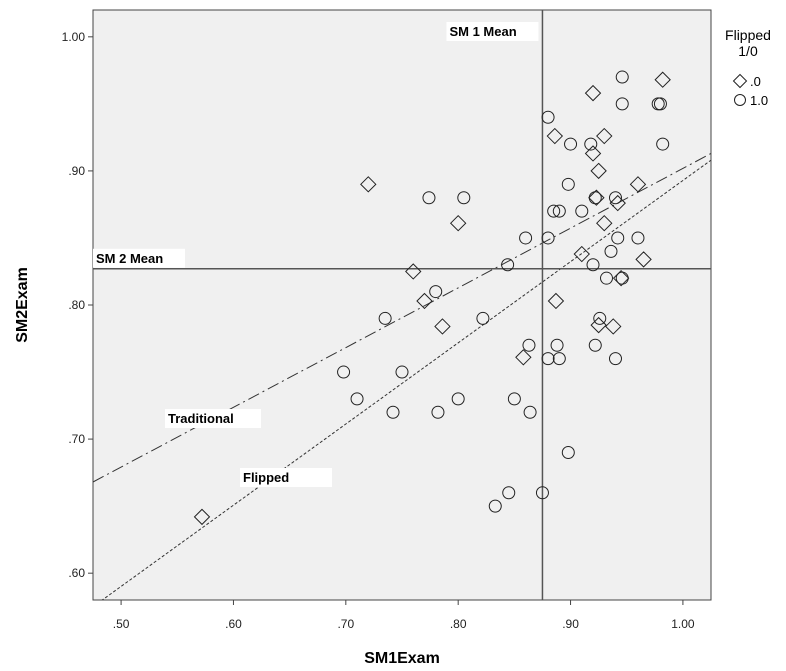 The image size is (786, 671). What do you see at coordinates (266, 477) in the screenshot?
I see `flipped-label: Flipped` at bounding box center [266, 477].